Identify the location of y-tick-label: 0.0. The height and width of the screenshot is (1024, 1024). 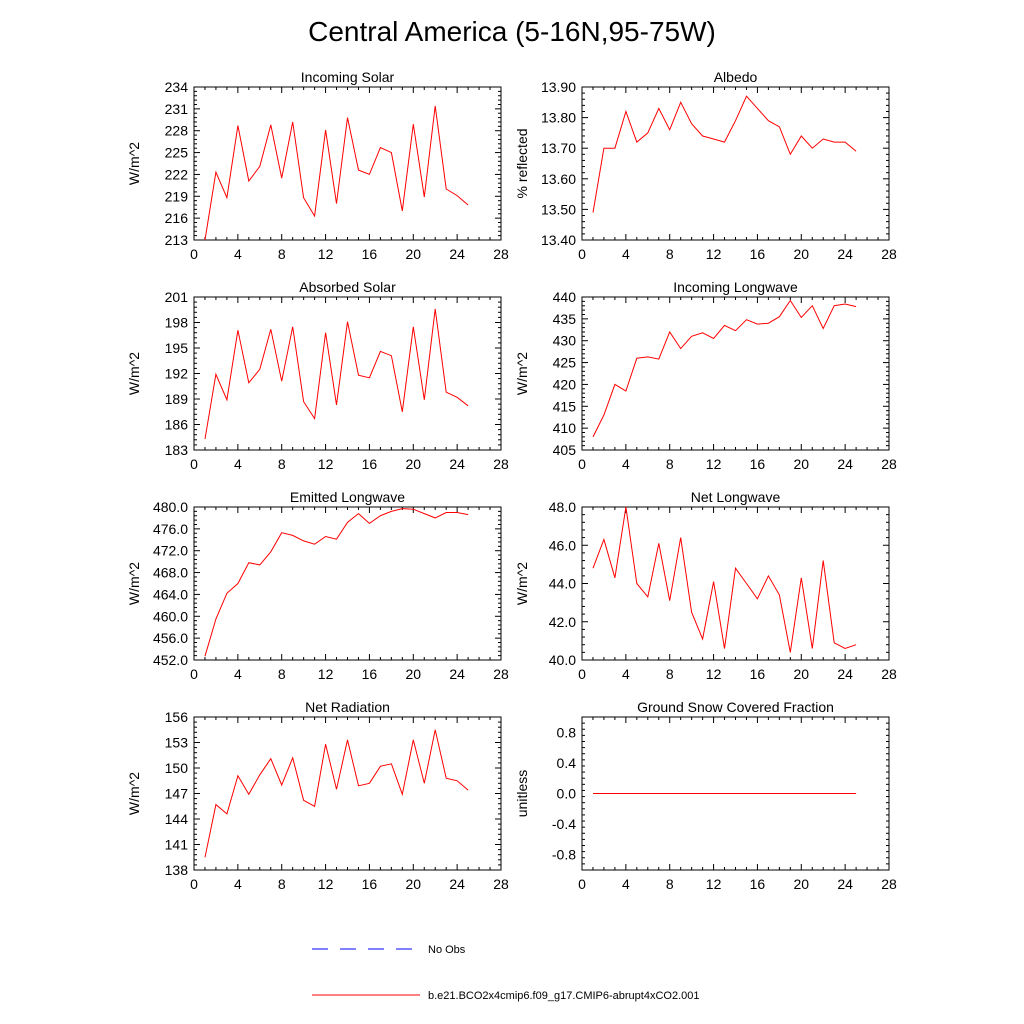
(567, 794).